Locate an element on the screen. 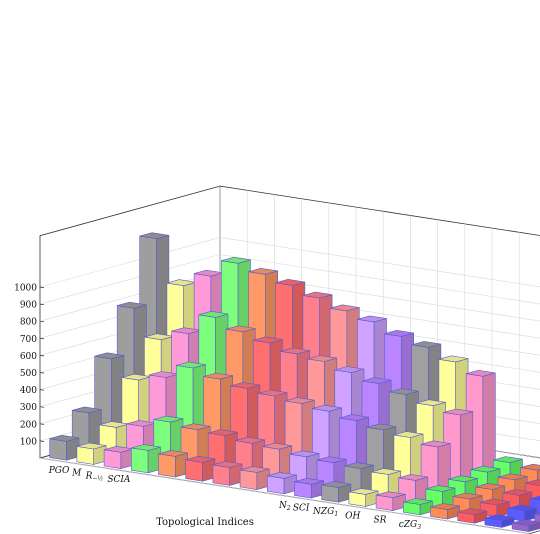  x-tick-label: cZG3 is located at coordinates (410, 525).